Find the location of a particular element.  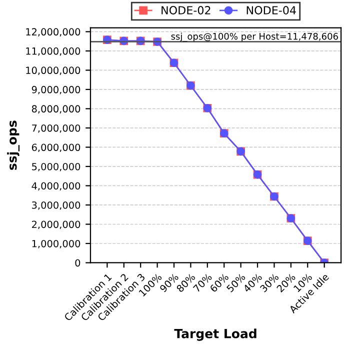

x-axis-title: Target Load is located at coordinates (215, 334).